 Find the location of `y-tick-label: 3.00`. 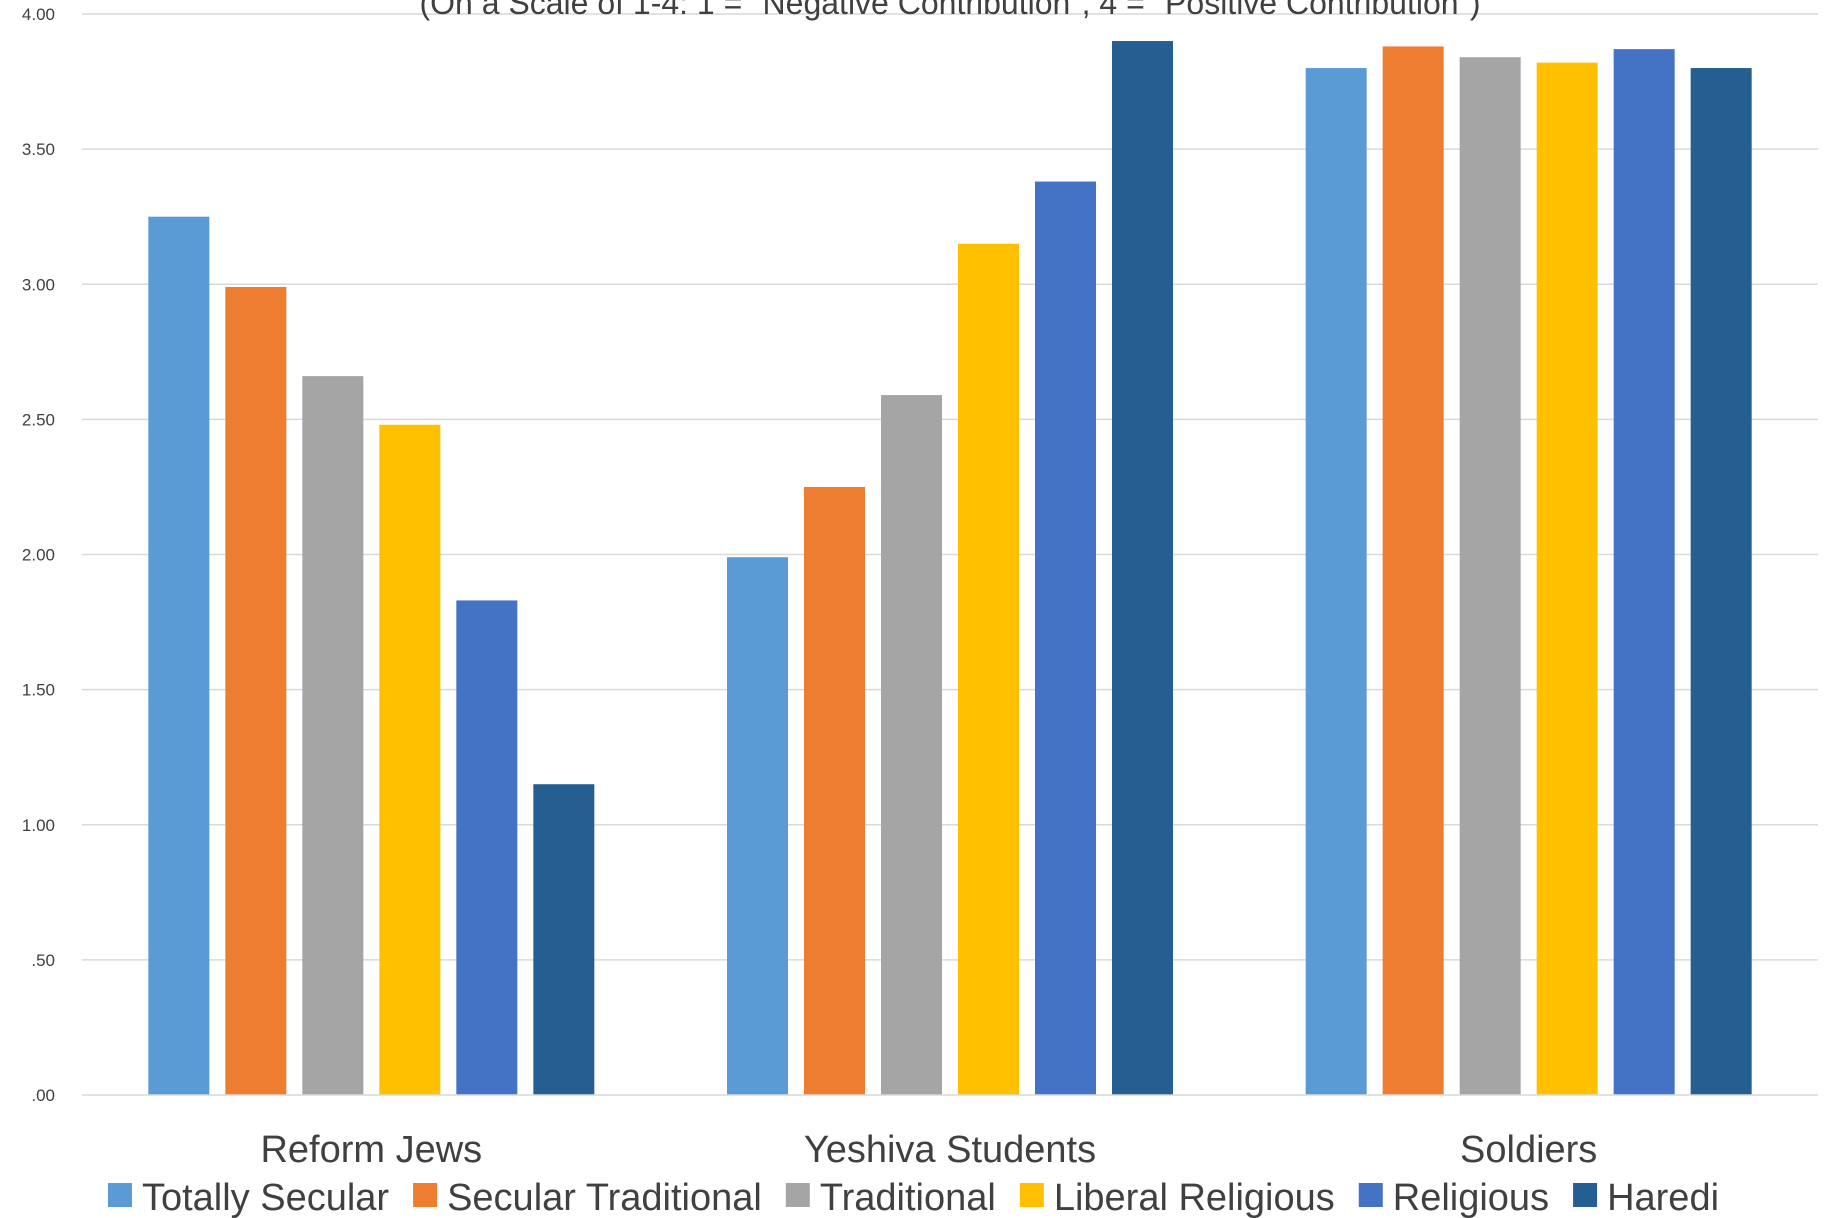

y-tick-label: 3.00 is located at coordinates (38, 284).